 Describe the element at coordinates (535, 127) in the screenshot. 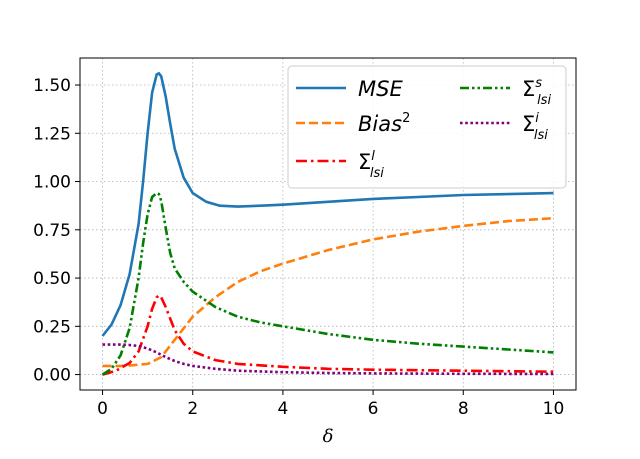

I see `legend-label: Σi lsi` at that location.